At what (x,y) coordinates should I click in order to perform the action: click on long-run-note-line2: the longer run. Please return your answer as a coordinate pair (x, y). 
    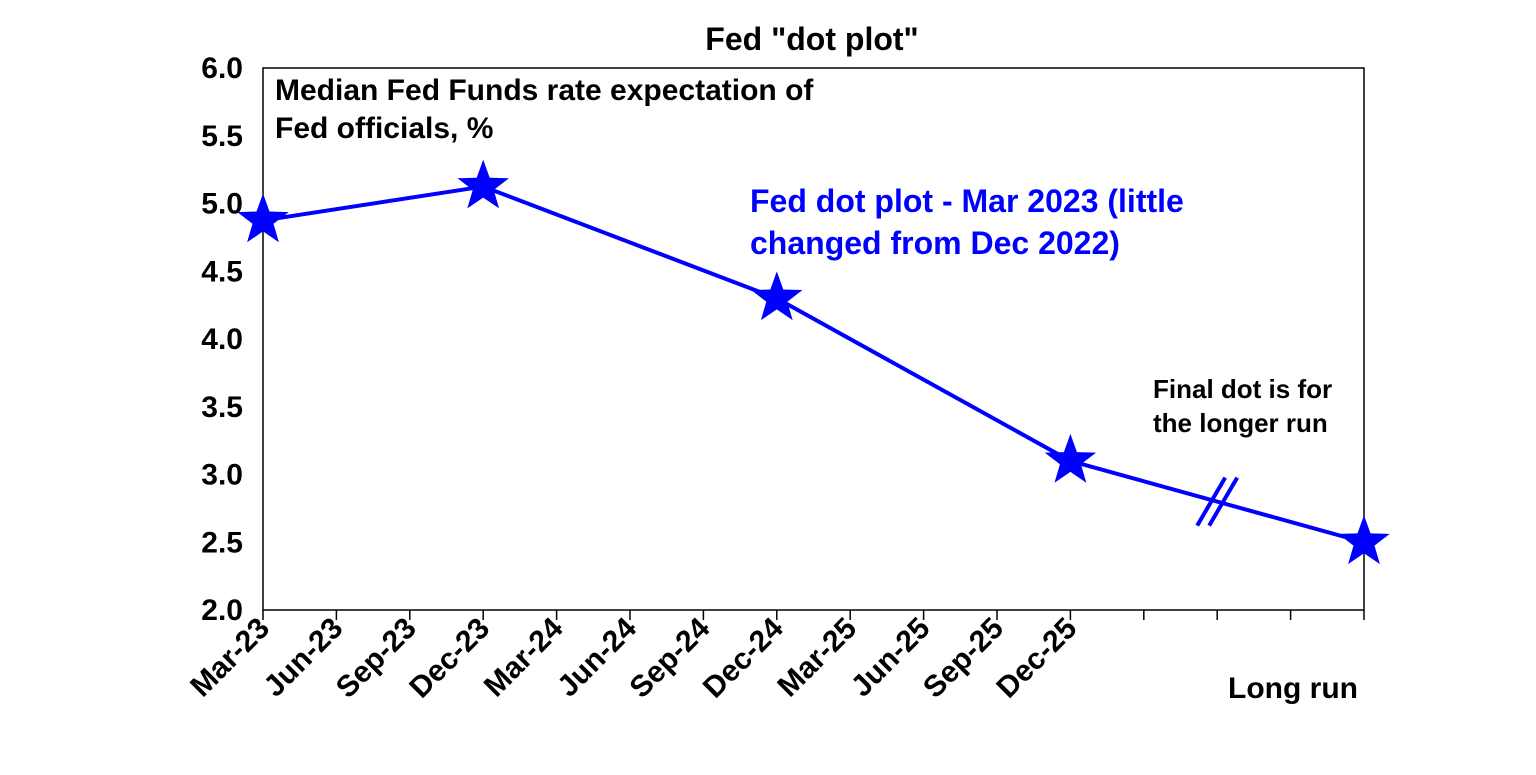
    Looking at the image, I should click on (1240, 423).